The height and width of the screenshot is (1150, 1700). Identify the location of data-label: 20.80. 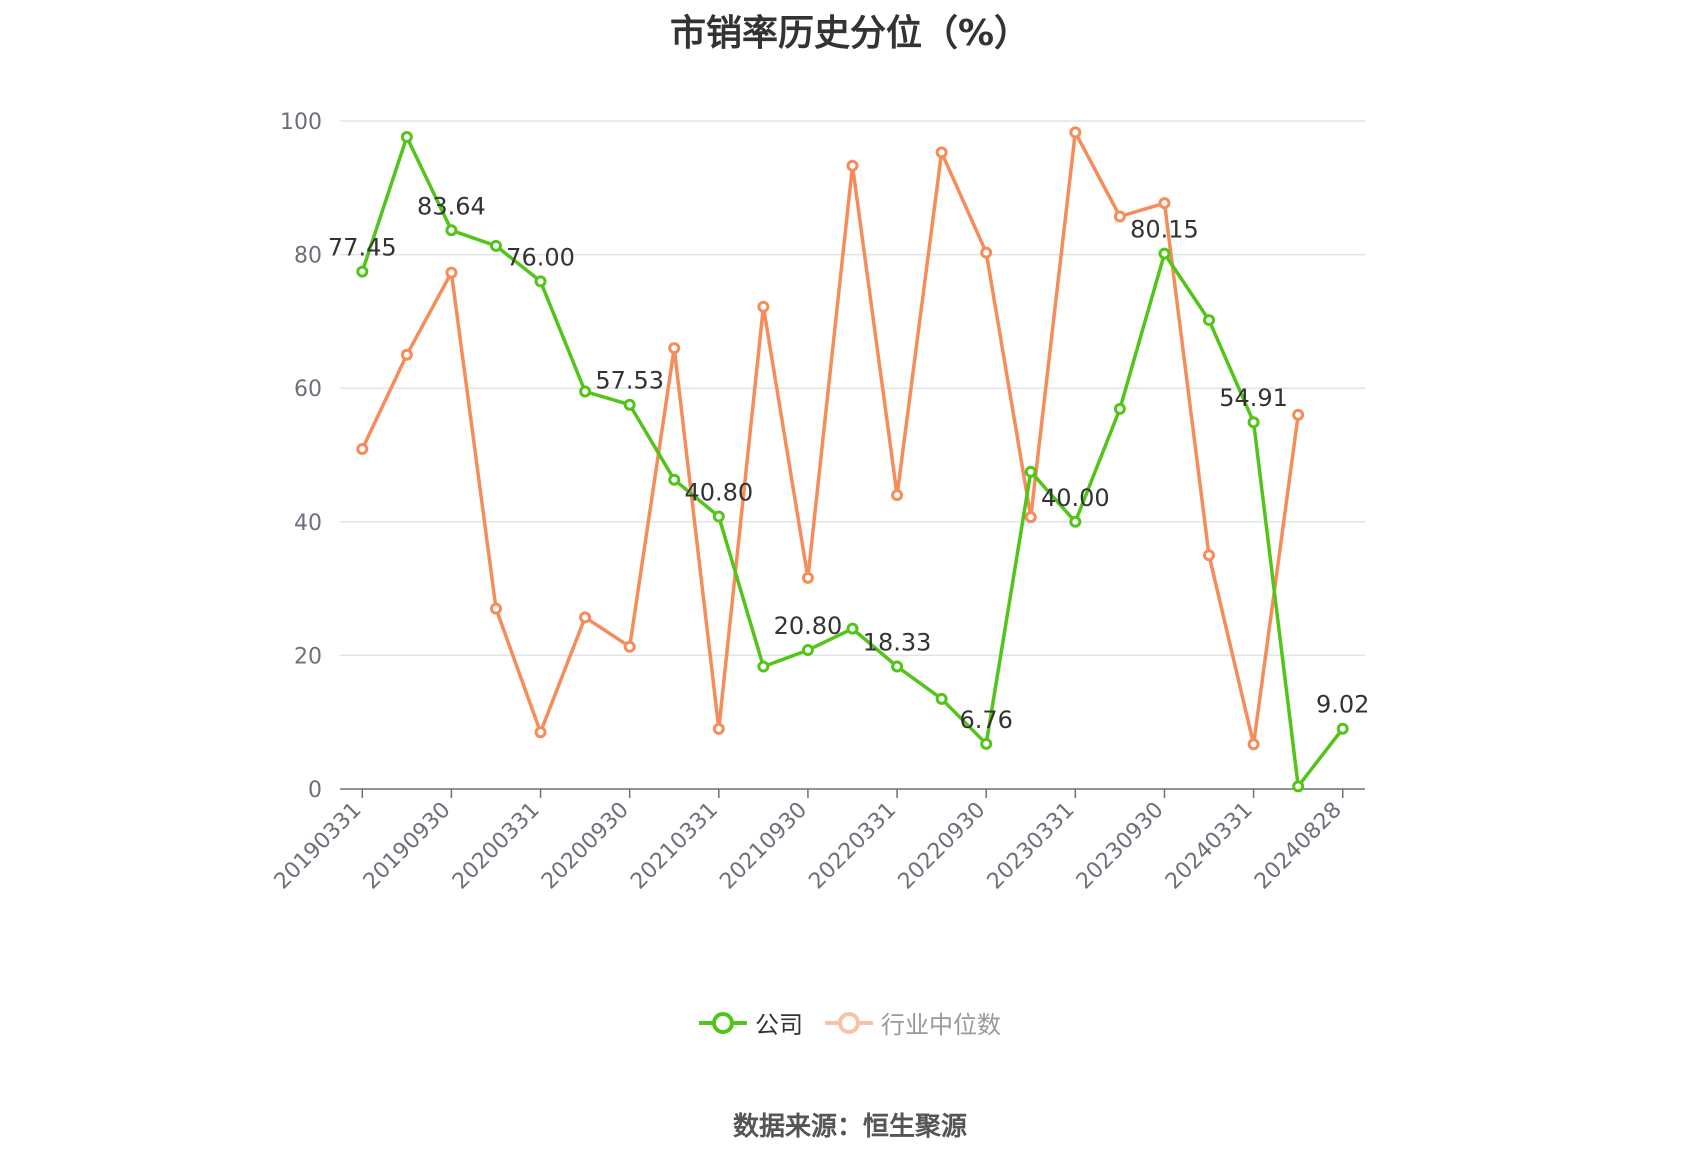
(808, 626).